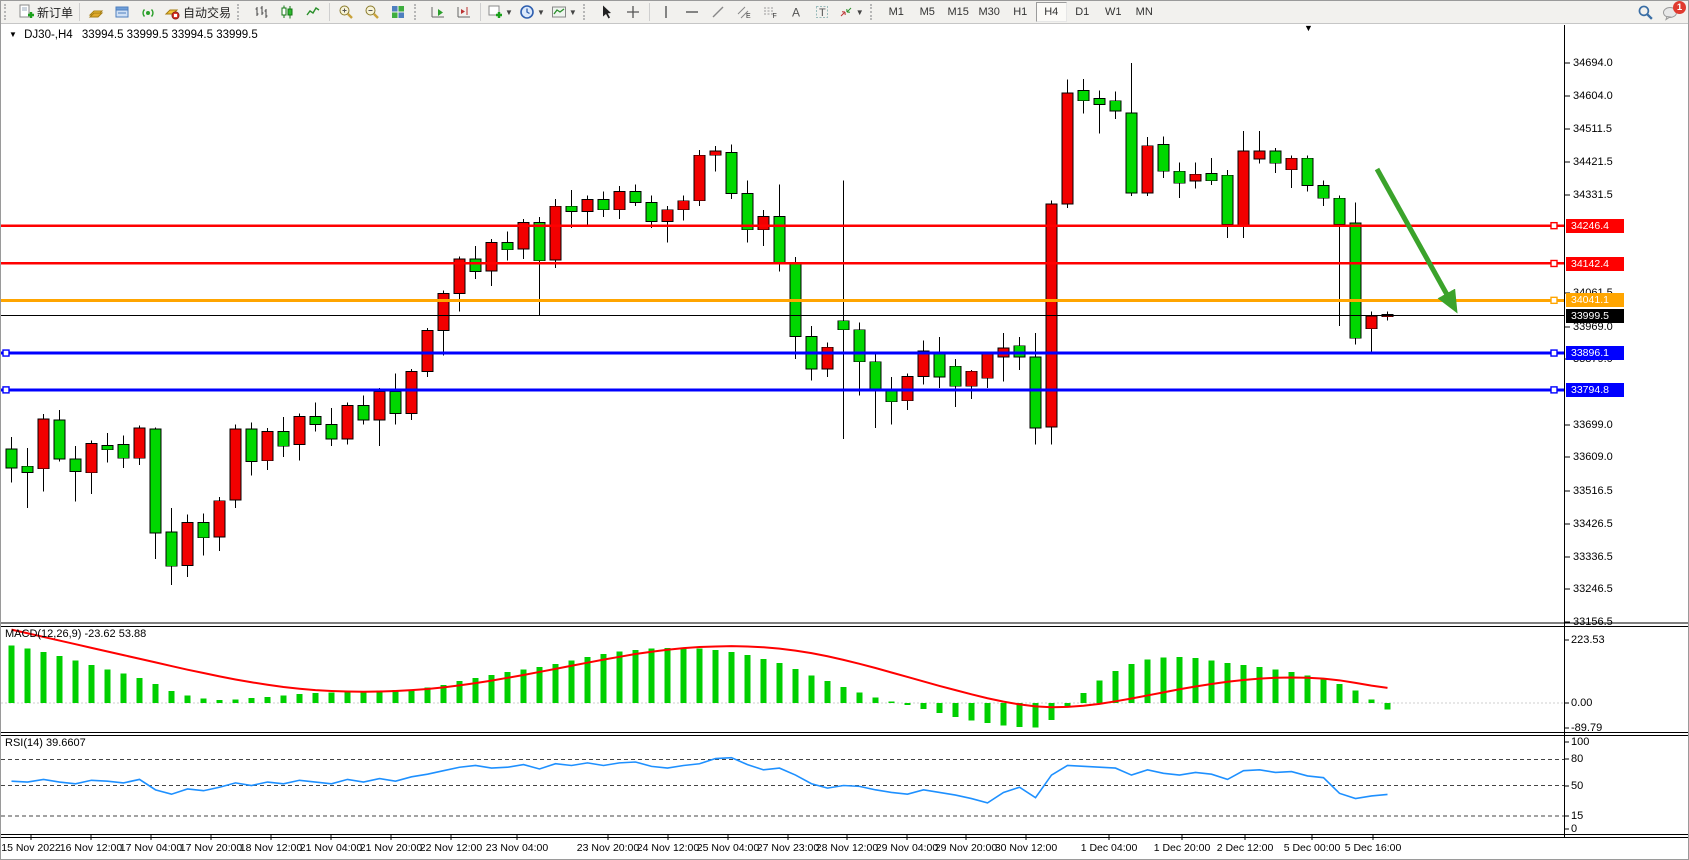 The width and height of the screenshot is (1689, 860). I want to click on time-axis-label: 5 Dec 00:00, so click(1312, 848).